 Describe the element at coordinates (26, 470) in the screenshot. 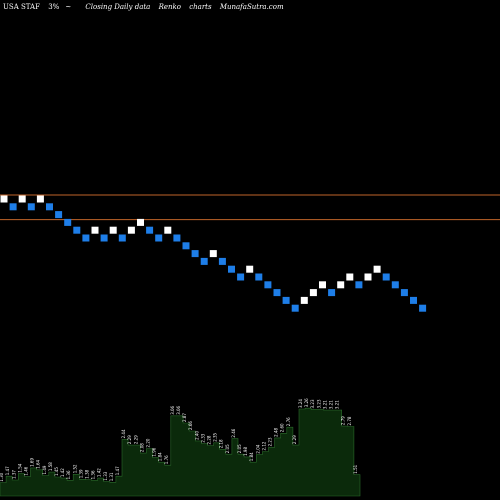

I see `volume-label: 1.46` at that location.